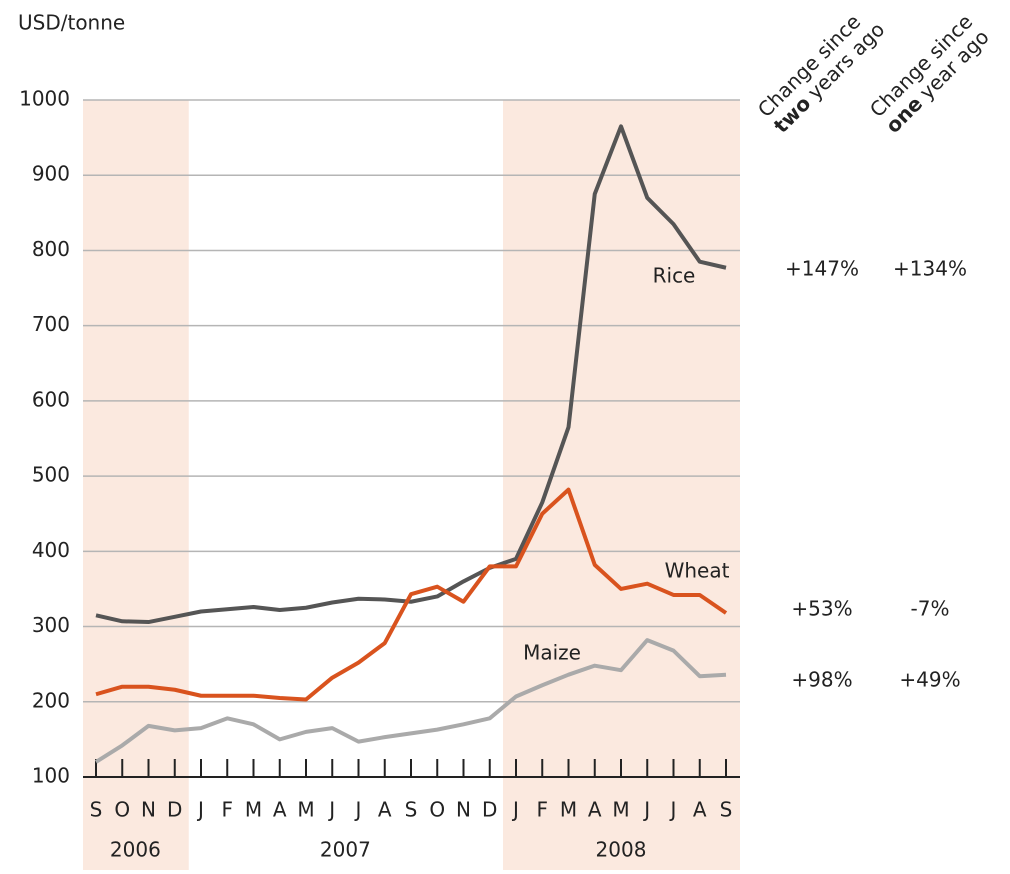 The image size is (1010, 874). What do you see at coordinates (410, 701) in the screenshot?
I see `series-line` at bounding box center [410, 701].